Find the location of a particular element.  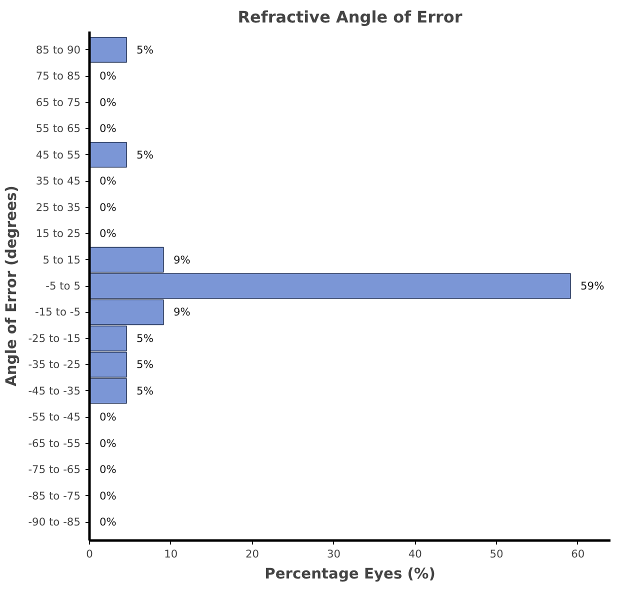

y-tick-label: -75 to -65 is located at coordinates (54, 469).